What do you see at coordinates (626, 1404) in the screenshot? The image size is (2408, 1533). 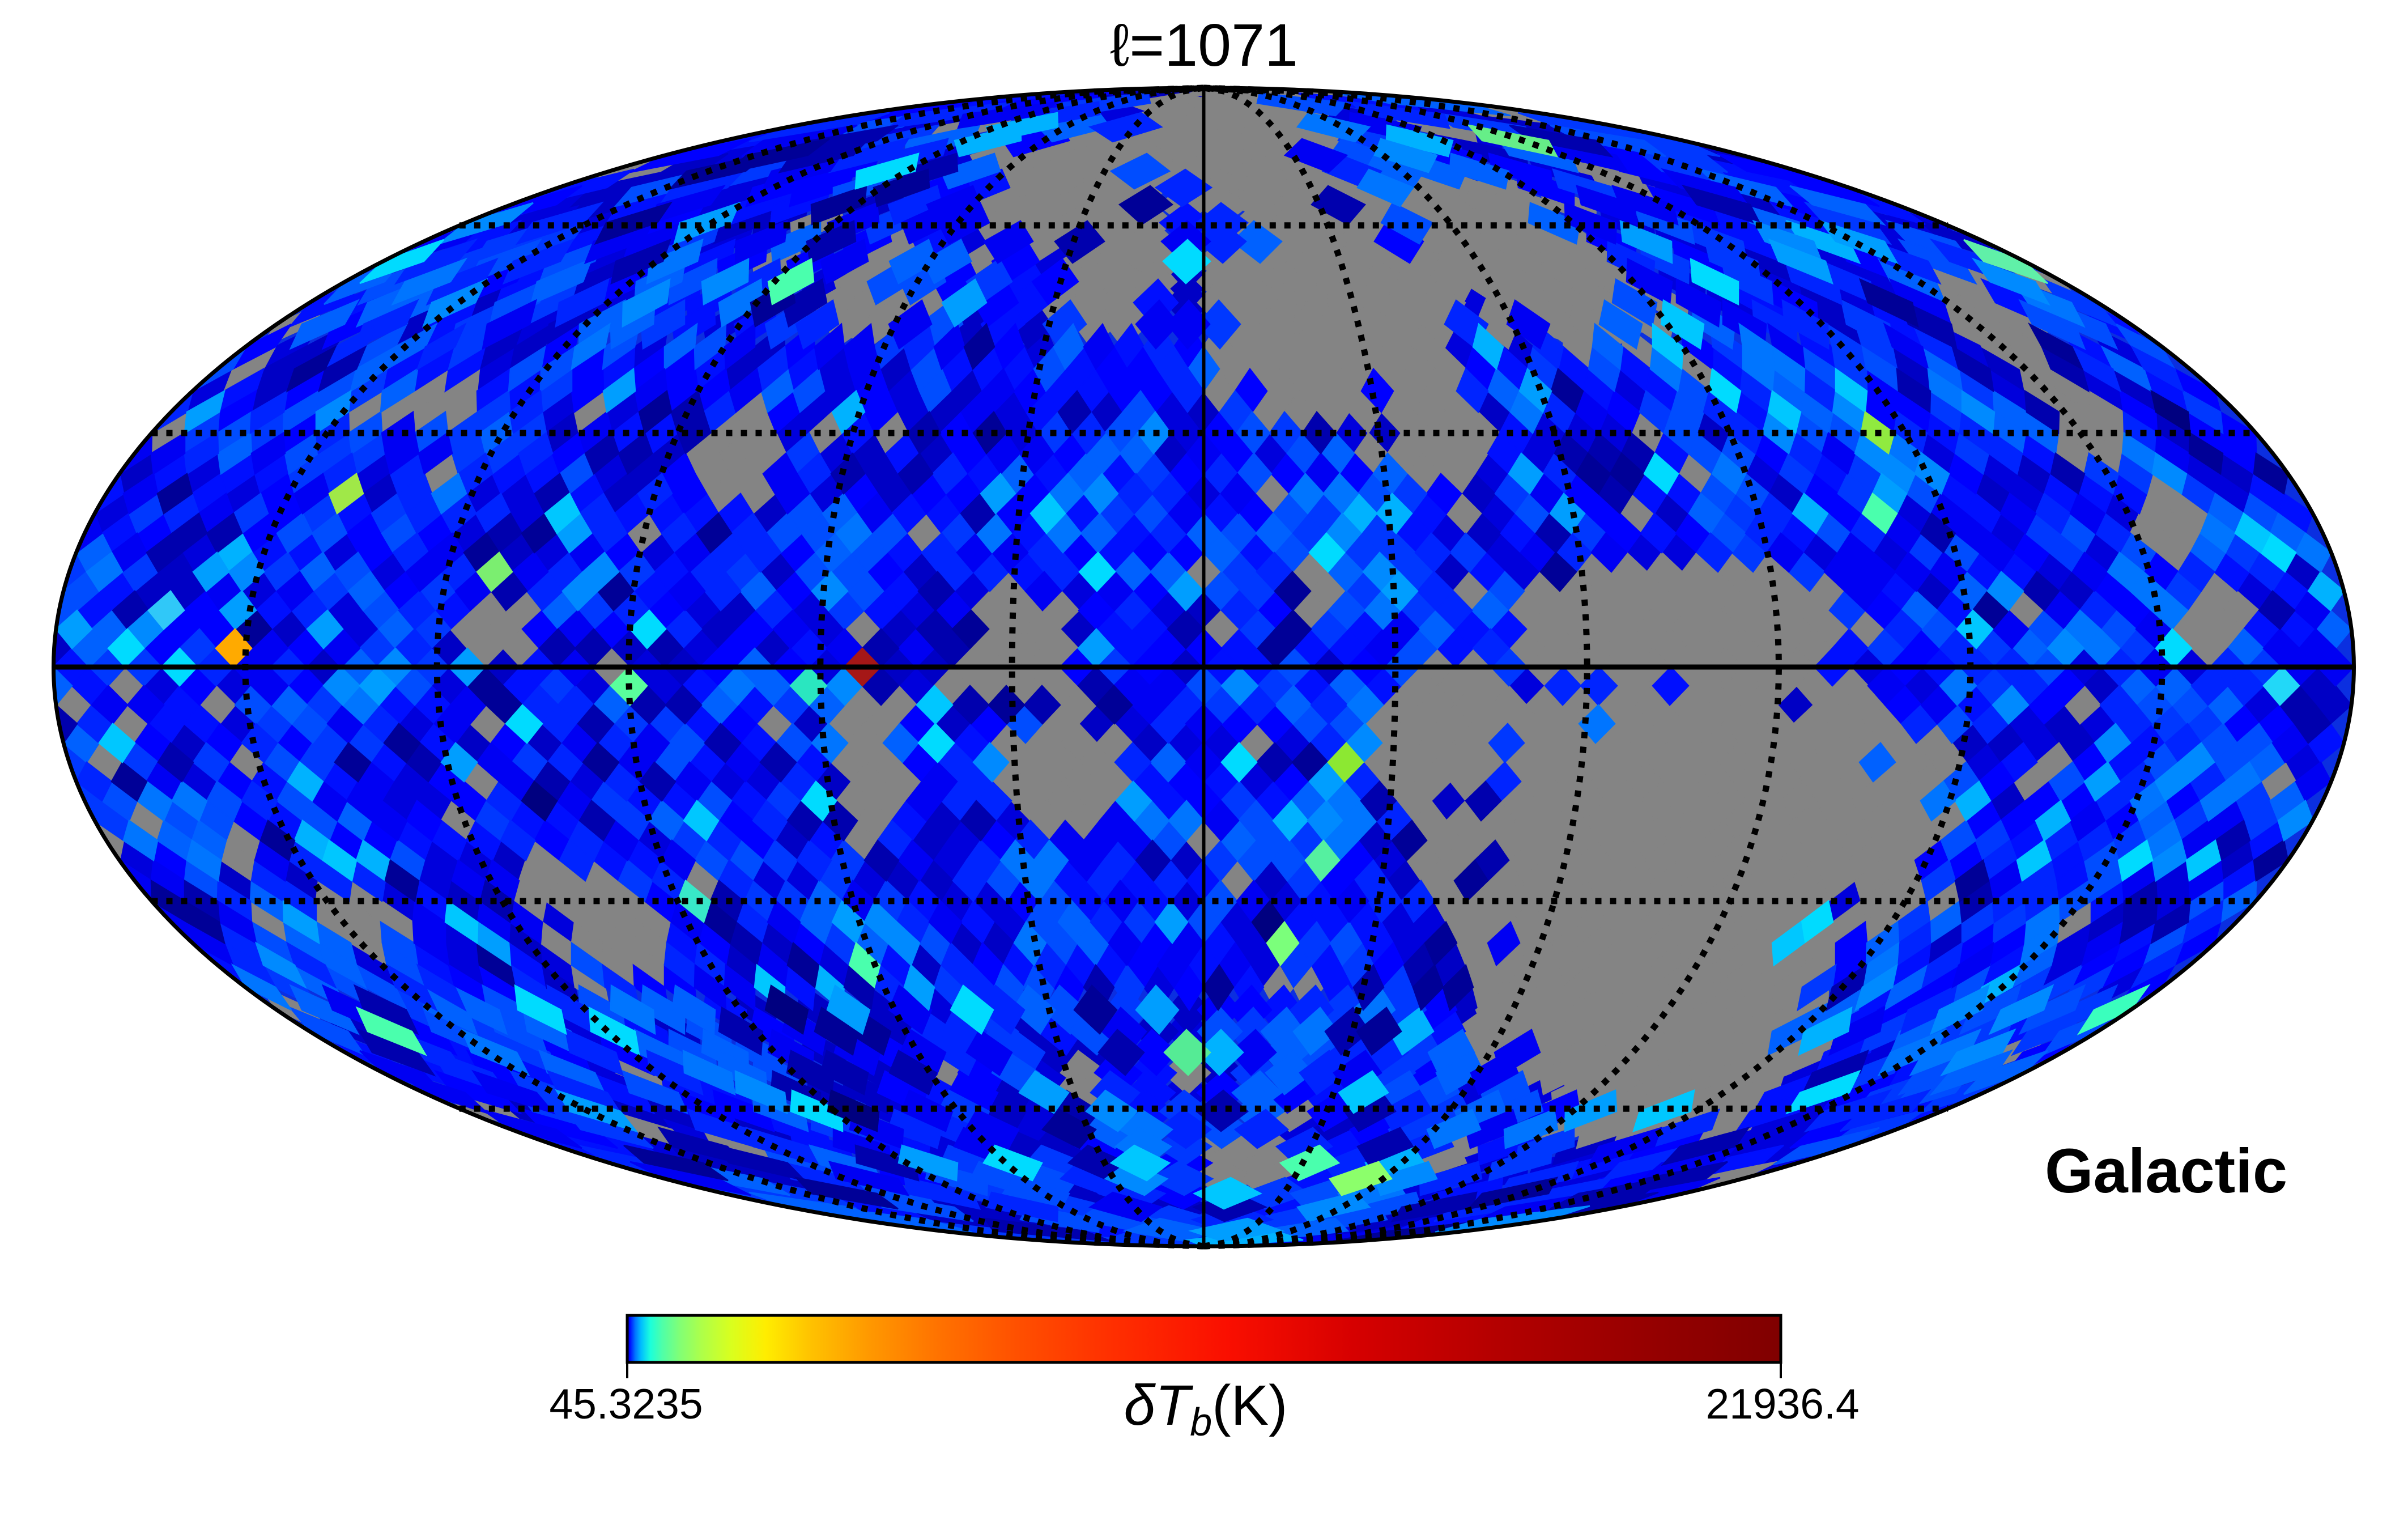 I see `svg-text: 45.3235` at bounding box center [626, 1404].